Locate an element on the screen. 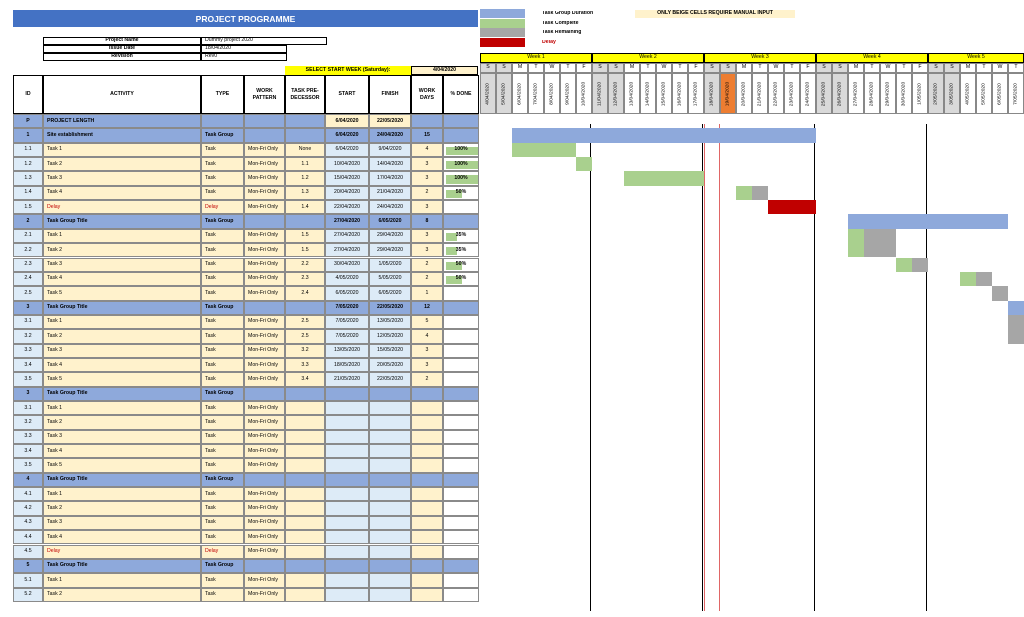 The width and height of the screenshot is (1024, 617). cell-pred: 3.3 is located at coordinates (305, 365).